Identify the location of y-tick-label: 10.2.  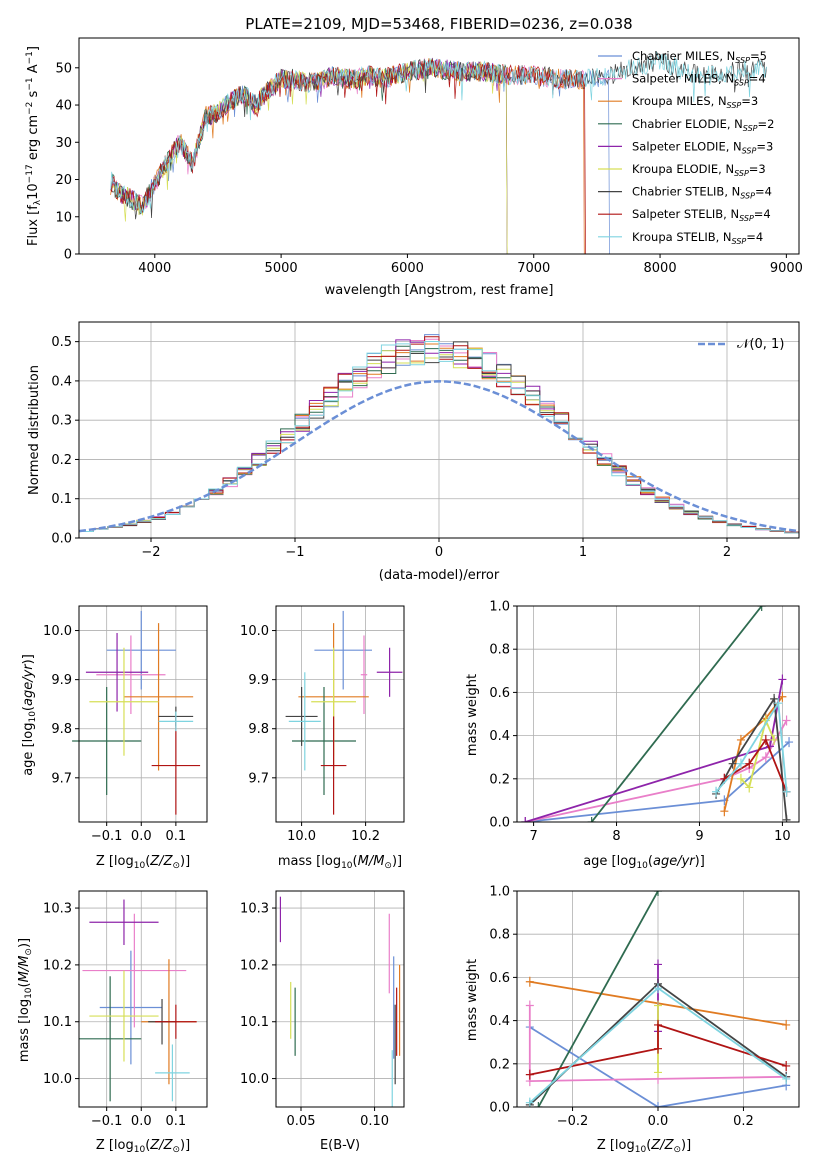
(57, 965).